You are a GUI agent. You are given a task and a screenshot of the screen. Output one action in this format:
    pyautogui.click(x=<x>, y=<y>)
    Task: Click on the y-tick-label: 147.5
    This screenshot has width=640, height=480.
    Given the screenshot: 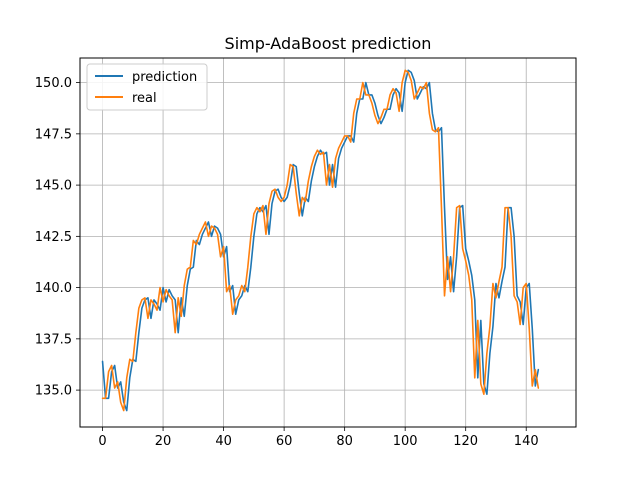 What is the action you would take?
    pyautogui.click(x=53, y=134)
    